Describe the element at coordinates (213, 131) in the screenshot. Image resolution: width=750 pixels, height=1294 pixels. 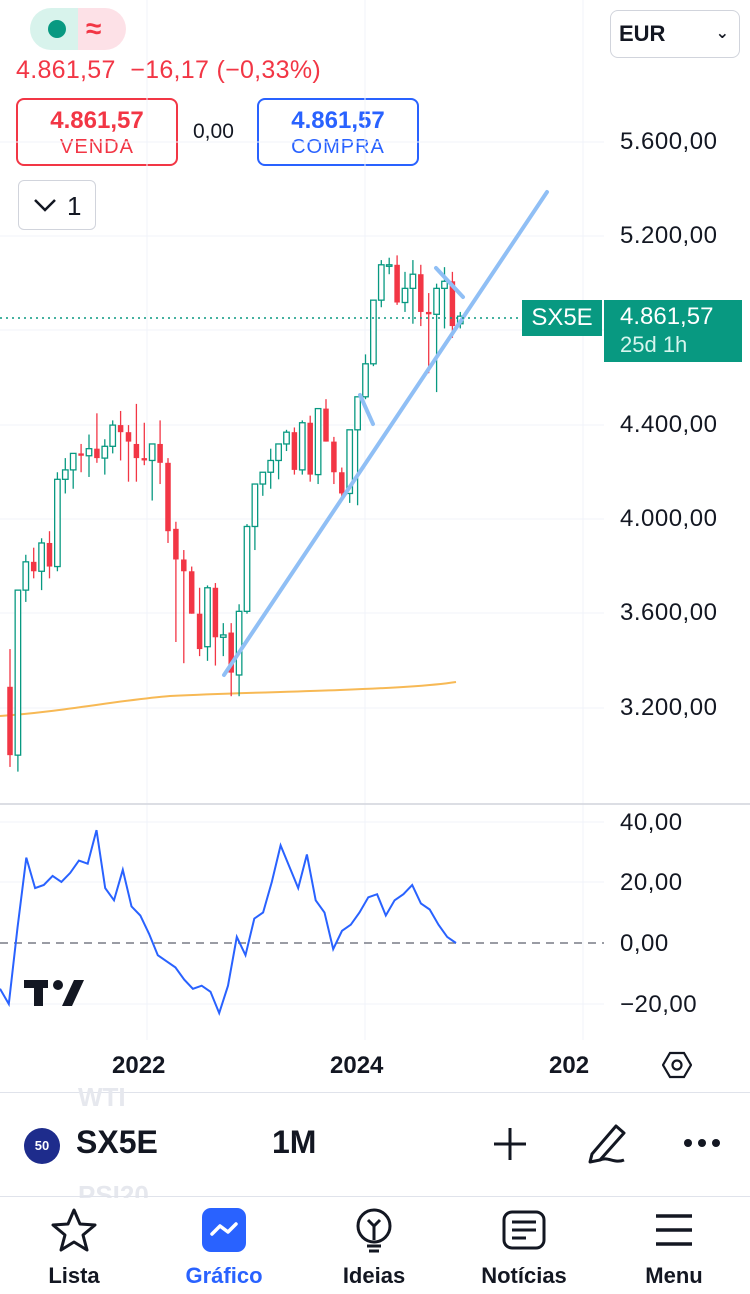
I see `spread-value: 0,00` at that location.